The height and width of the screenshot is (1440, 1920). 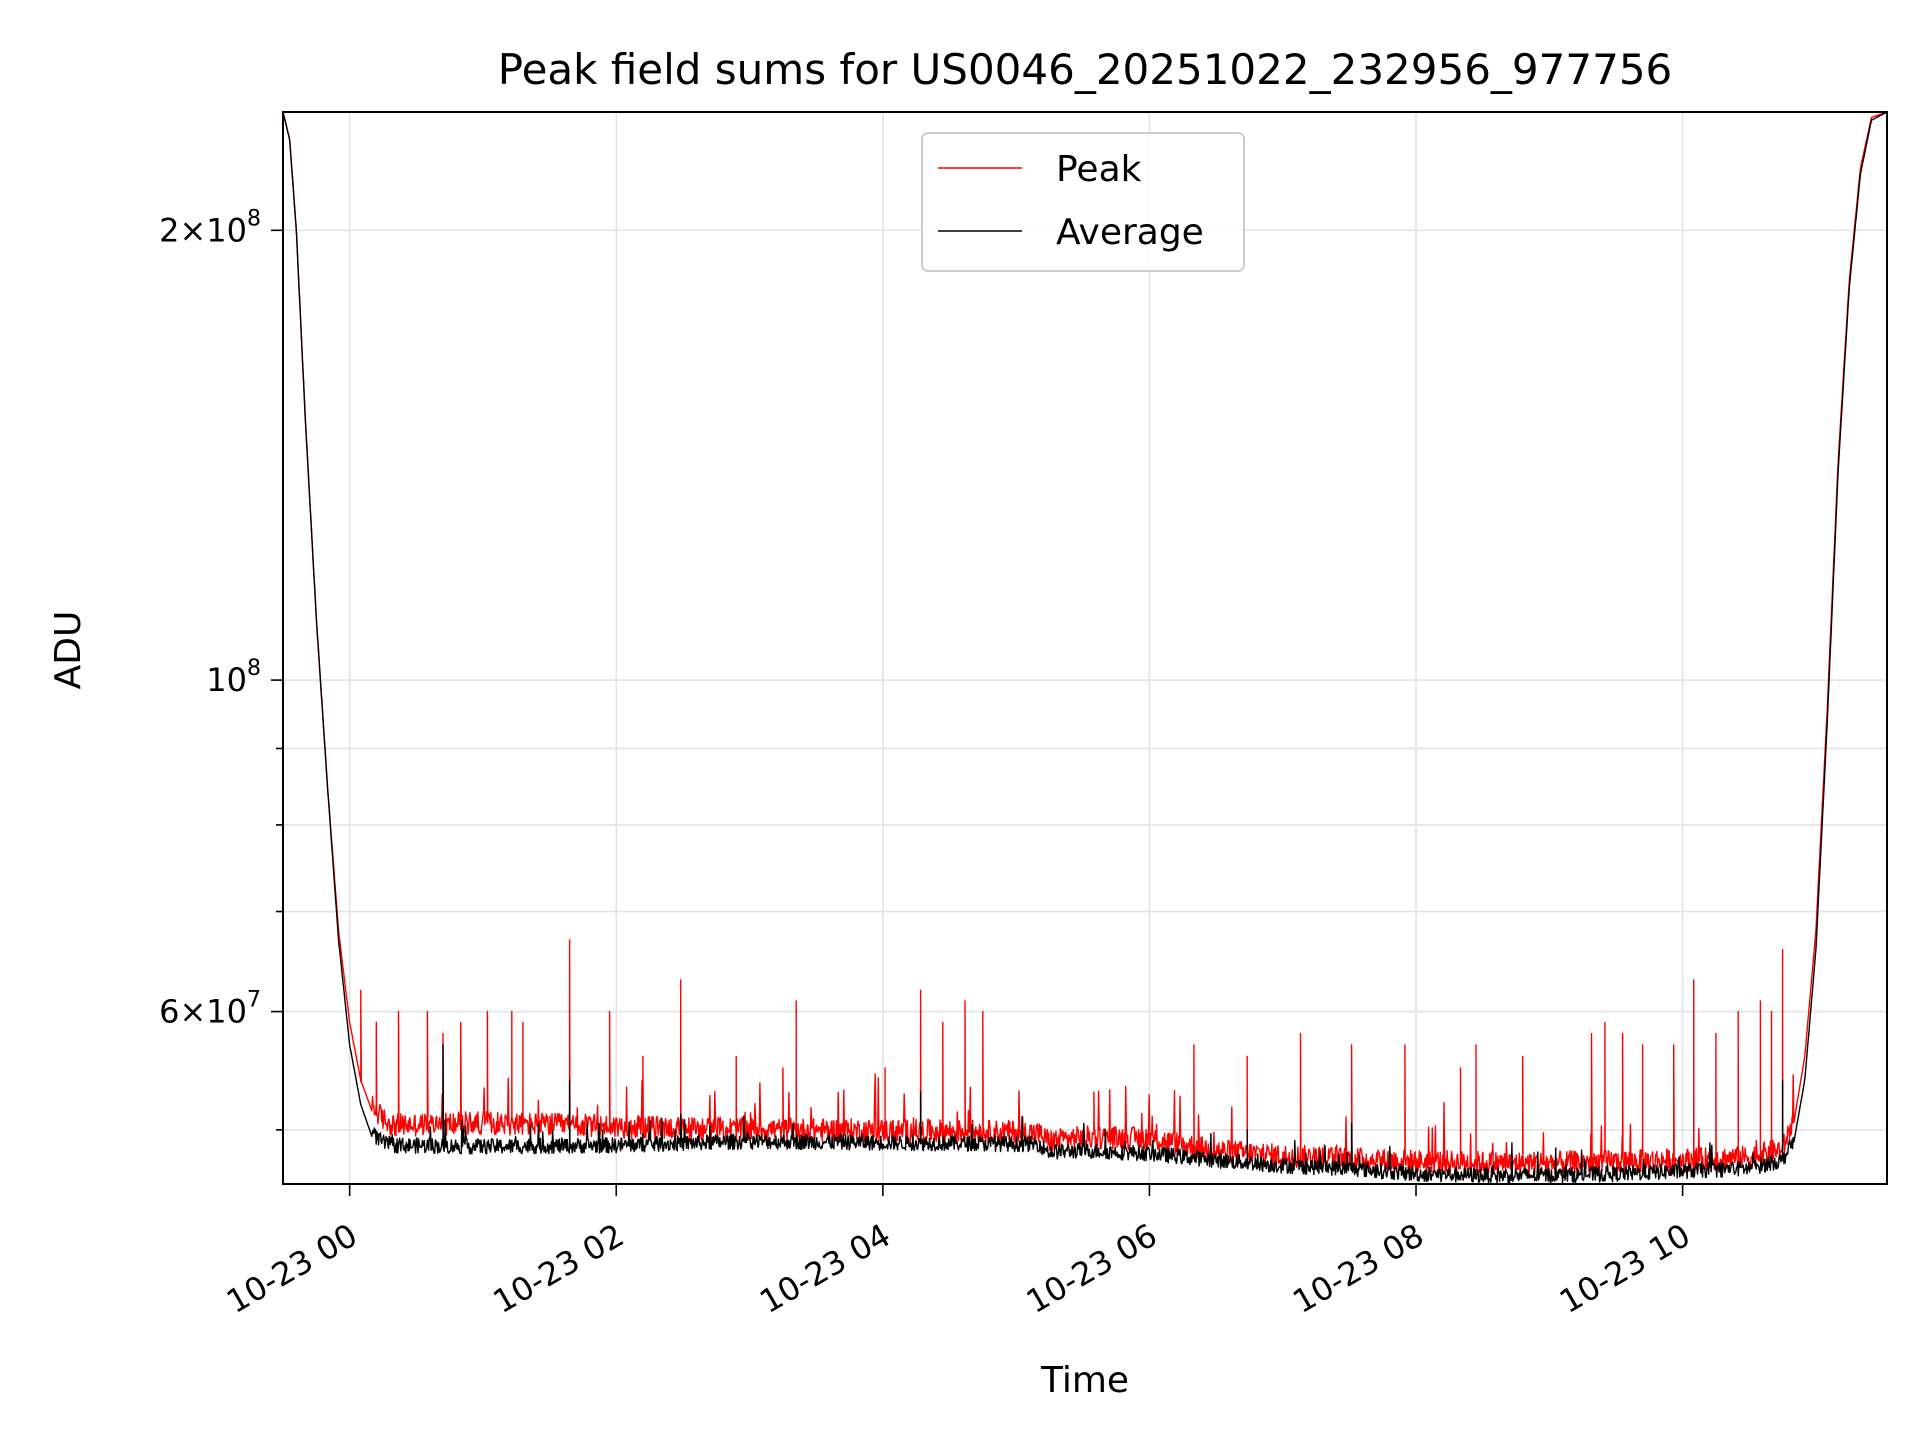 I want to click on y-axis-label: ADU, so click(x=68, y=650).